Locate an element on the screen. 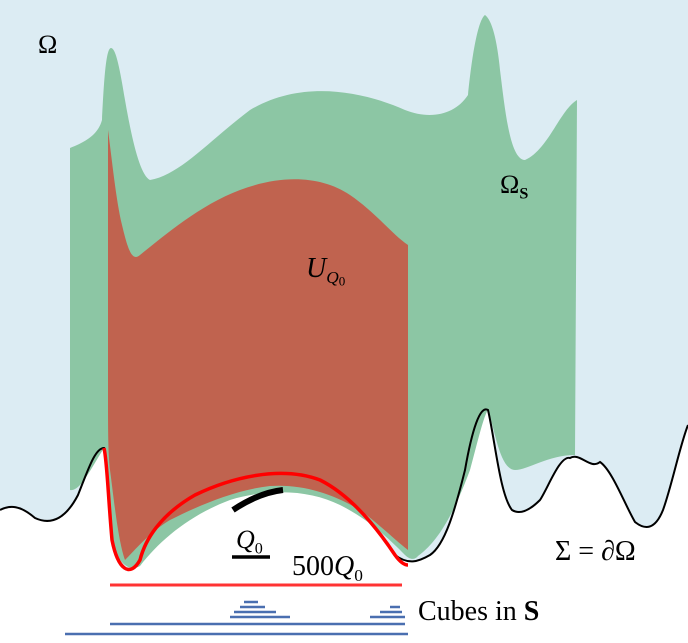 This screenshot has height=643, width=688. q500-prefix: 500 is located at coordinates (313, 566).